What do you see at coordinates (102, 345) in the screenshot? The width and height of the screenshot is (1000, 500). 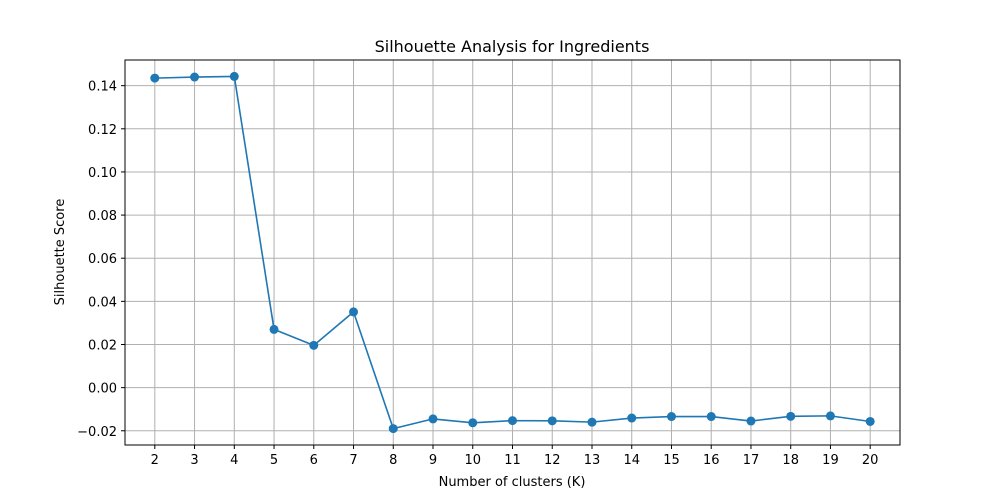 I see `y-tick-label: 0.02` at bounding box center [102, 345].